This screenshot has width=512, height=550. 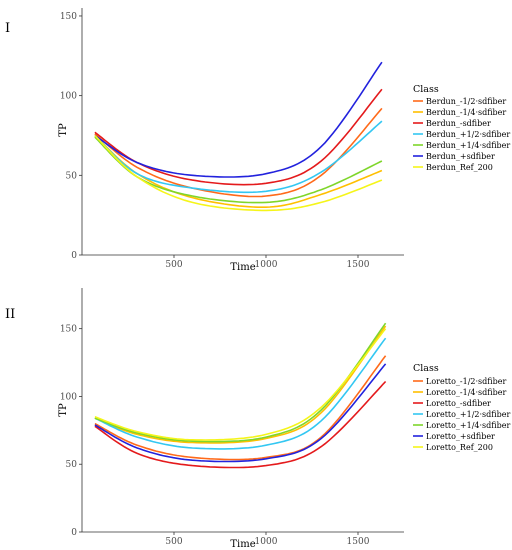 I want to click on legend-label: Loretto_+1/4·sdfiber, so click(x=468, y=425).